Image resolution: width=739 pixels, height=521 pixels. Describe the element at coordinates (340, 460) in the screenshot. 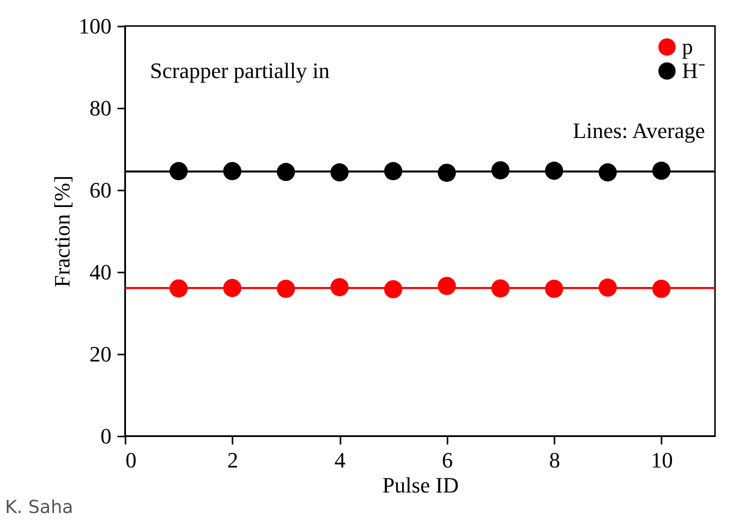

I see `x-tick-label: 4` at that location.